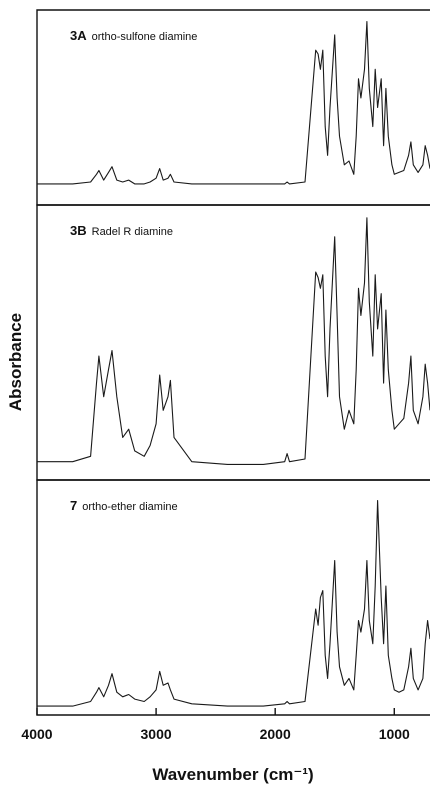 This screenshot has height=793, width=430. What do you see at coordinates (129, 507) in the screenshot?
I see `sample-name: ortho-ether diamine` at bounding box center [129, 507].